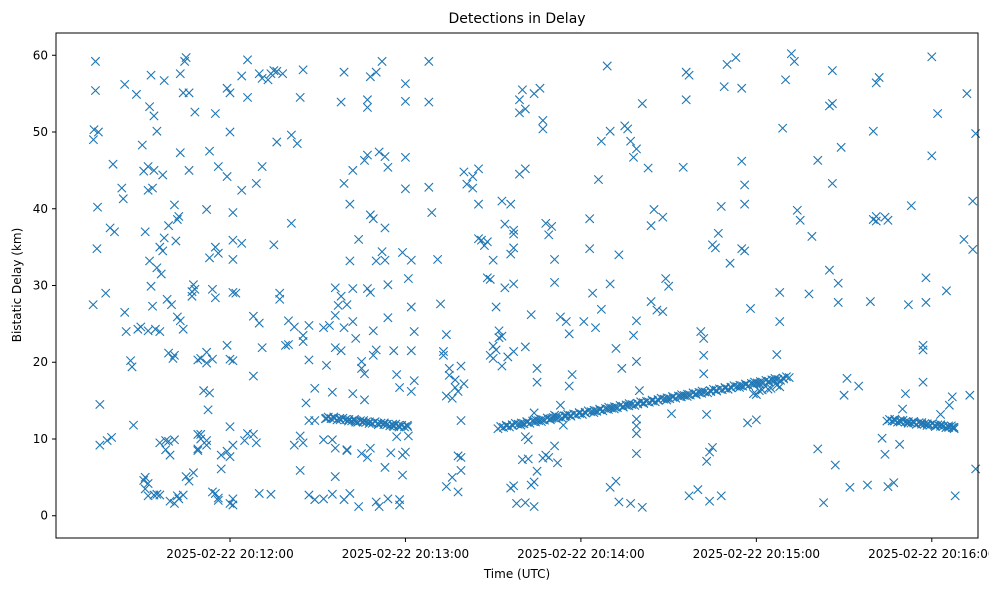  I want to click on y-tick-label: 60, so click(40, 55).